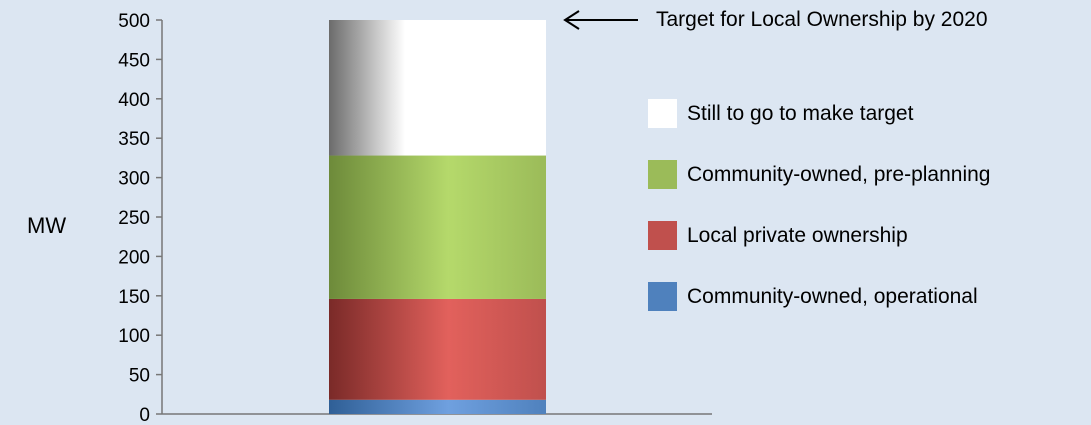 The image size is (1091, 425). Describe the element at coordinates (134, 297) in the screenshot. I see `y-tick-label: 150` at that location.